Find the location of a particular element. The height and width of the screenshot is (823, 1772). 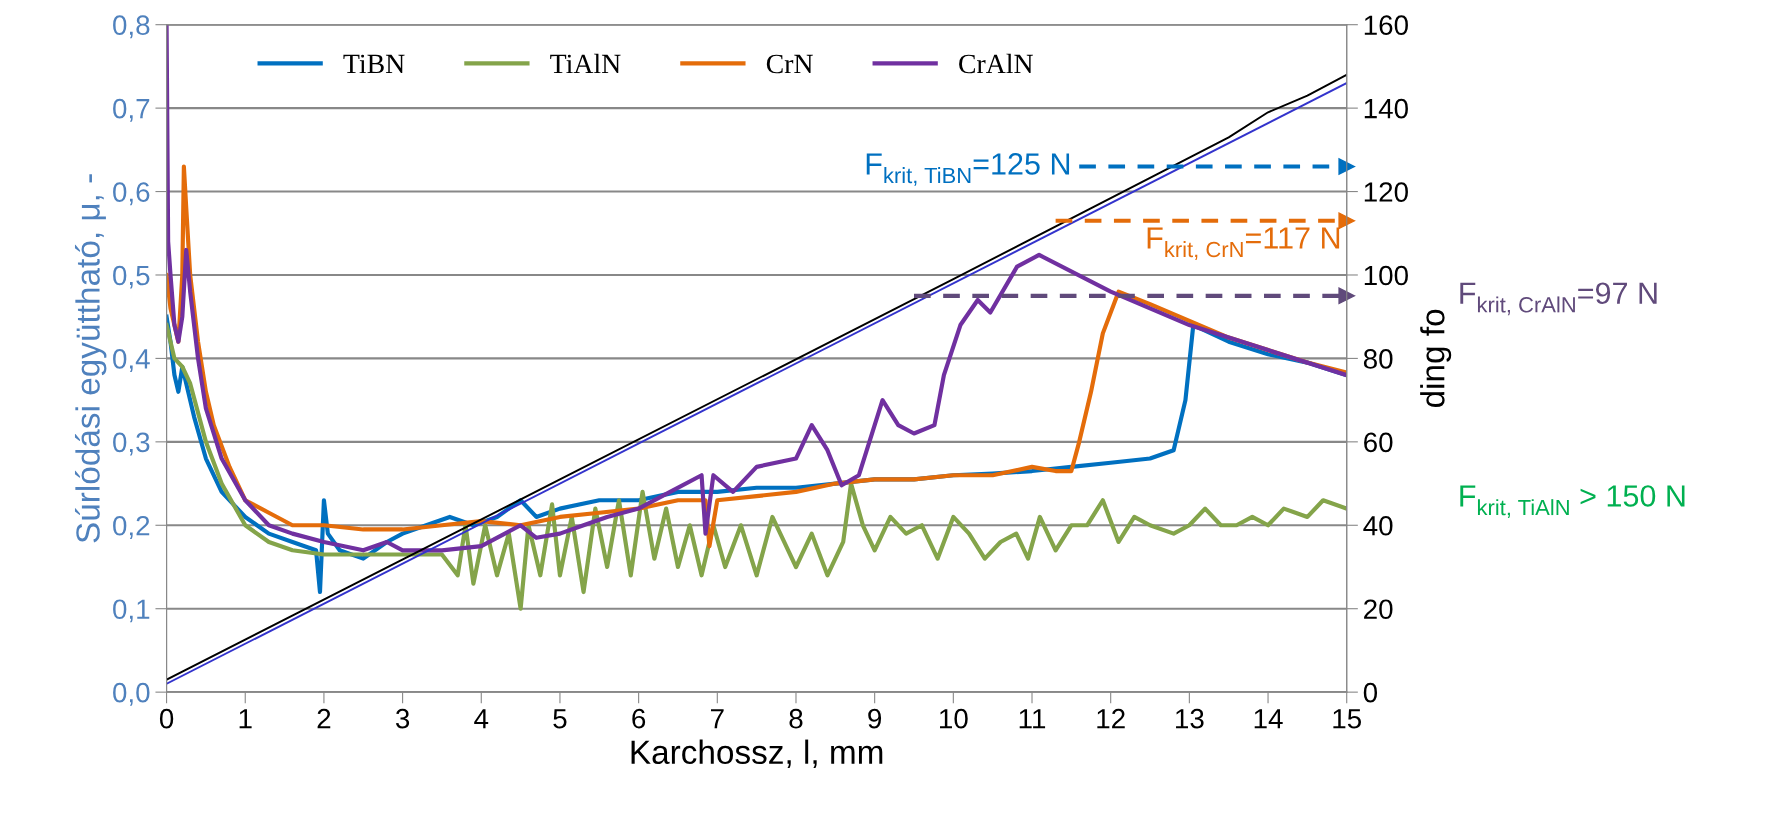

y-tick-label: 0,5 is located at coordinates (131, 277).